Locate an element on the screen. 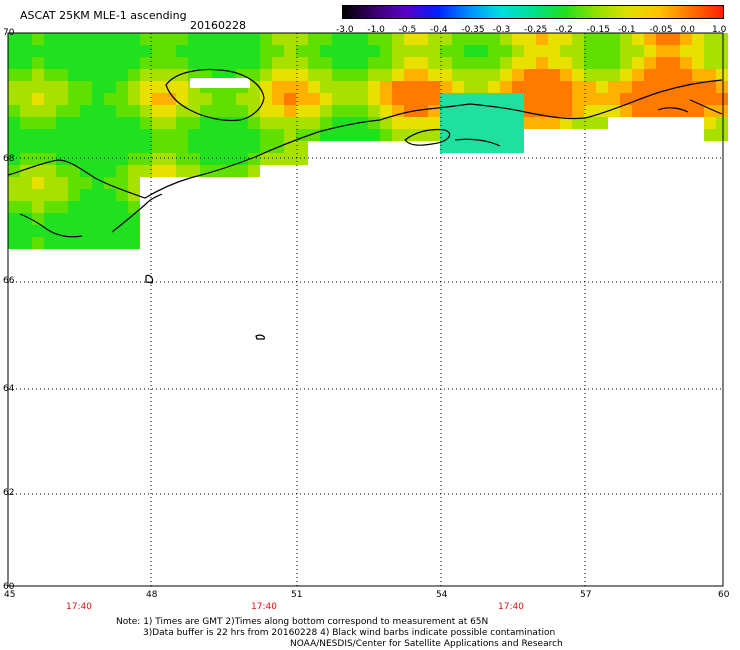 The width and height of the screenshot is (740, 650). map-title: ASCAT 25KM MLE-1 ascending is located at coordinates (103, 15).